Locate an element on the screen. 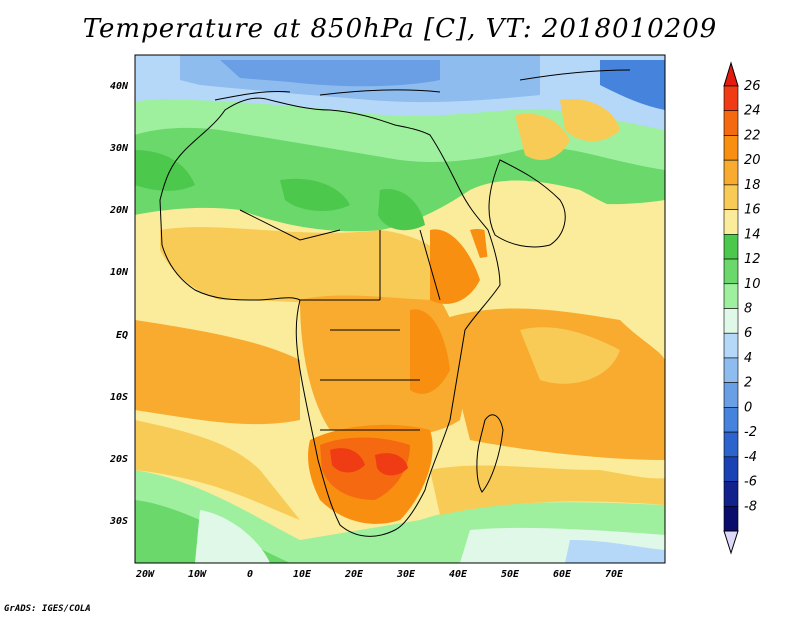 This screenshot has width=800, height=618. x-tick-label: 10E is located at coordinates (302, 574).